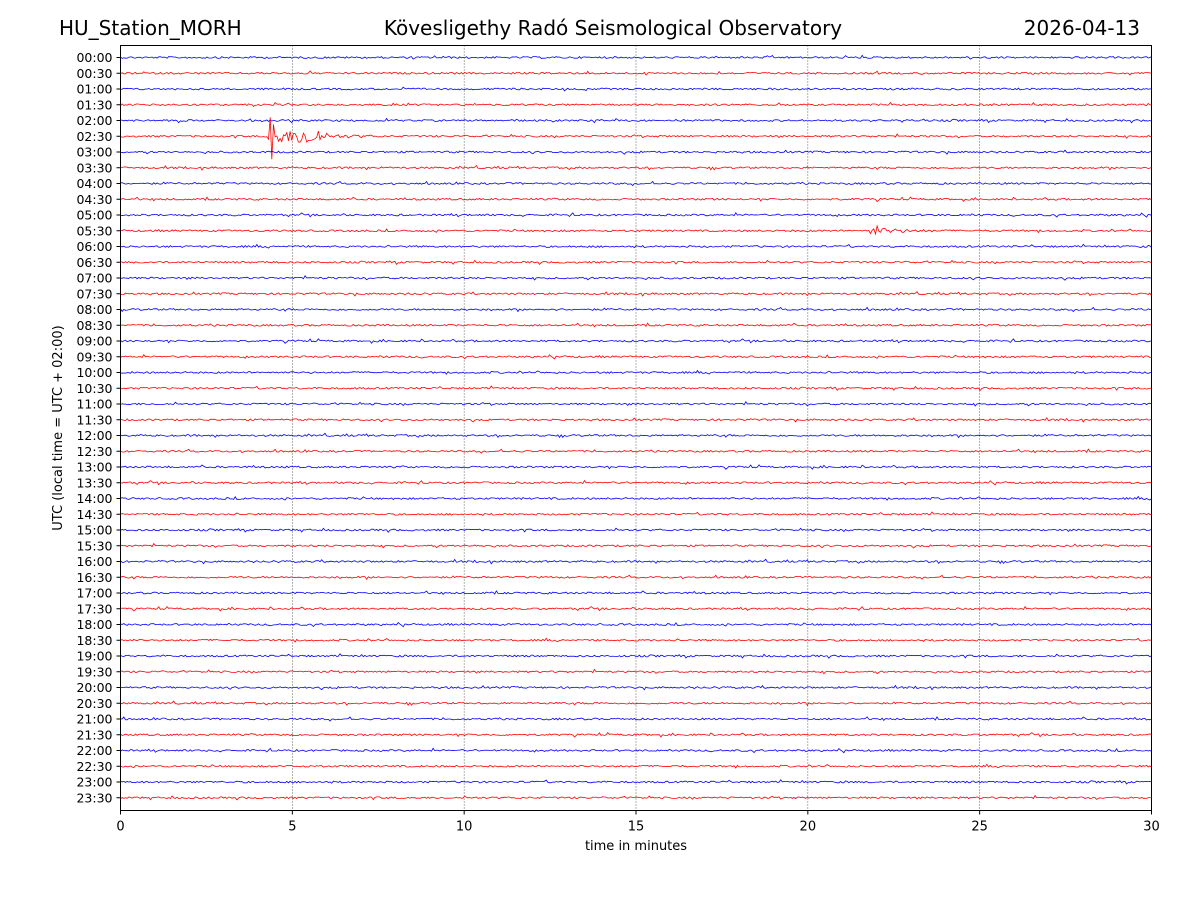  Describe the element at coordinates (94, 687) in the screenshot. I see `y-tick-label: 20:00` at that location.